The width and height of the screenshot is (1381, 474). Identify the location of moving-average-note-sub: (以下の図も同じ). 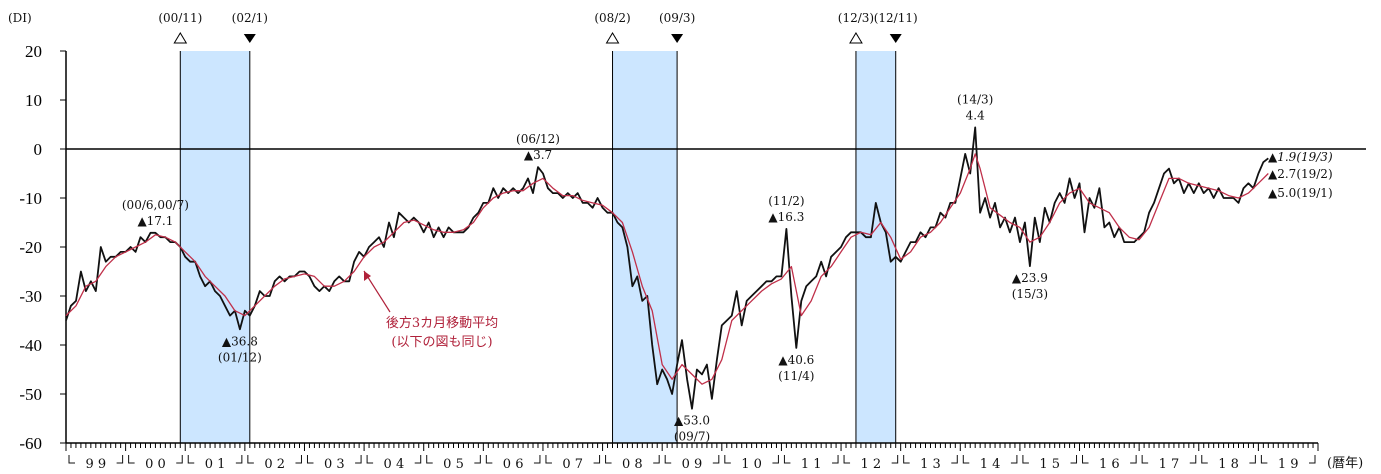
(441, 342).